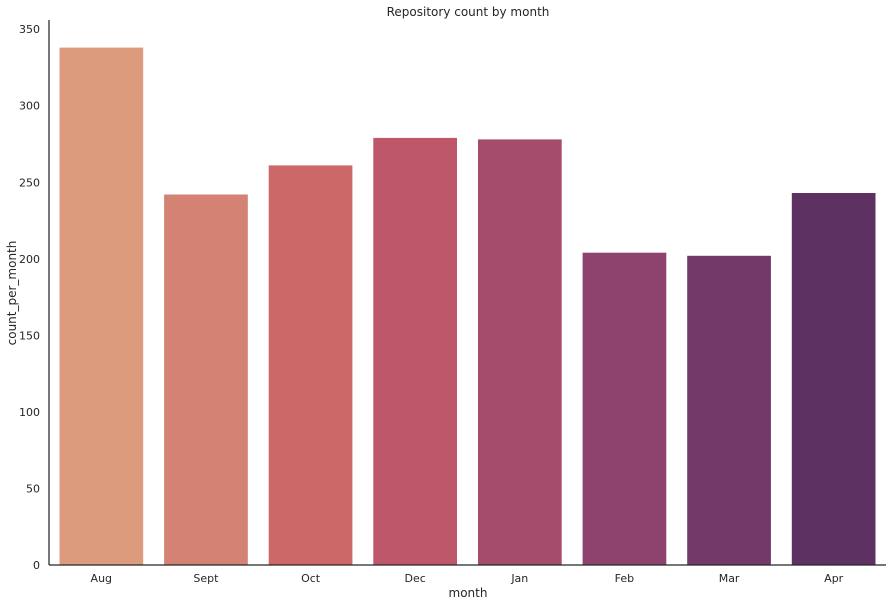 The image size is (893, 605). What do you see at coordinates (101, 578) in the screenshot?
I see `x-tick-label: Aug` at bounding box center [101, 578].